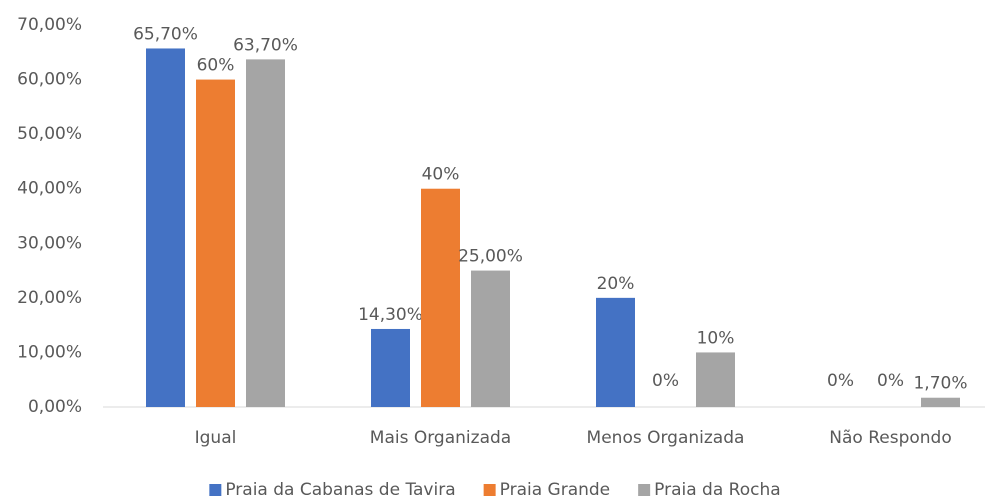 This screenshot has width=990, height=500. What do you see at coordinates (940, 384) in the screenshot?
I see `data-label: 1,70%` at bounding box center [940, 384].